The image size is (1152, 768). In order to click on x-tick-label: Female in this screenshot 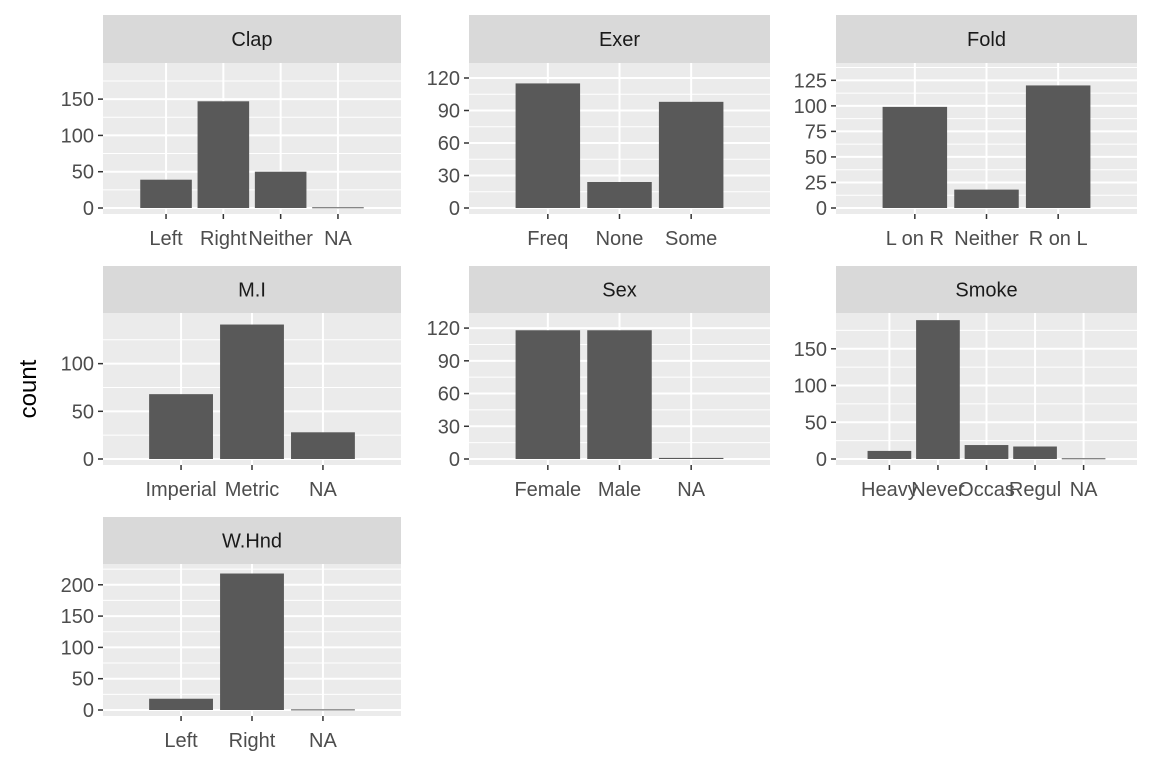, I will do `click(547, 490)`.